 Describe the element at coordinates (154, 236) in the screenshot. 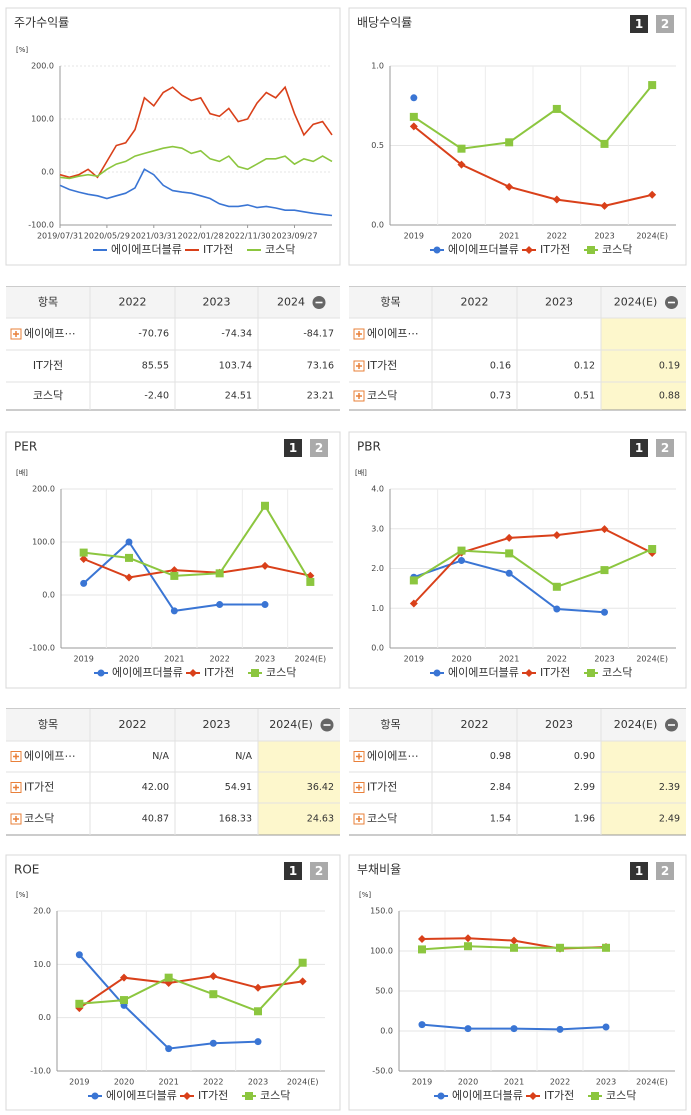

I see `x-tick-label: 2021/03/31` at that location.